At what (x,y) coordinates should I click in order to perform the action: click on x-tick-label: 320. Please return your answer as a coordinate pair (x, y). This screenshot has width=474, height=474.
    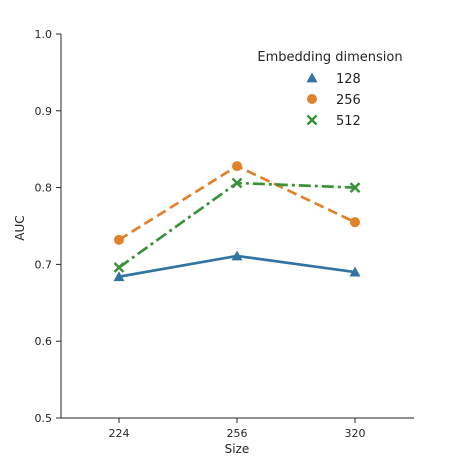
    Looking at the image, I should click on (355, 433).